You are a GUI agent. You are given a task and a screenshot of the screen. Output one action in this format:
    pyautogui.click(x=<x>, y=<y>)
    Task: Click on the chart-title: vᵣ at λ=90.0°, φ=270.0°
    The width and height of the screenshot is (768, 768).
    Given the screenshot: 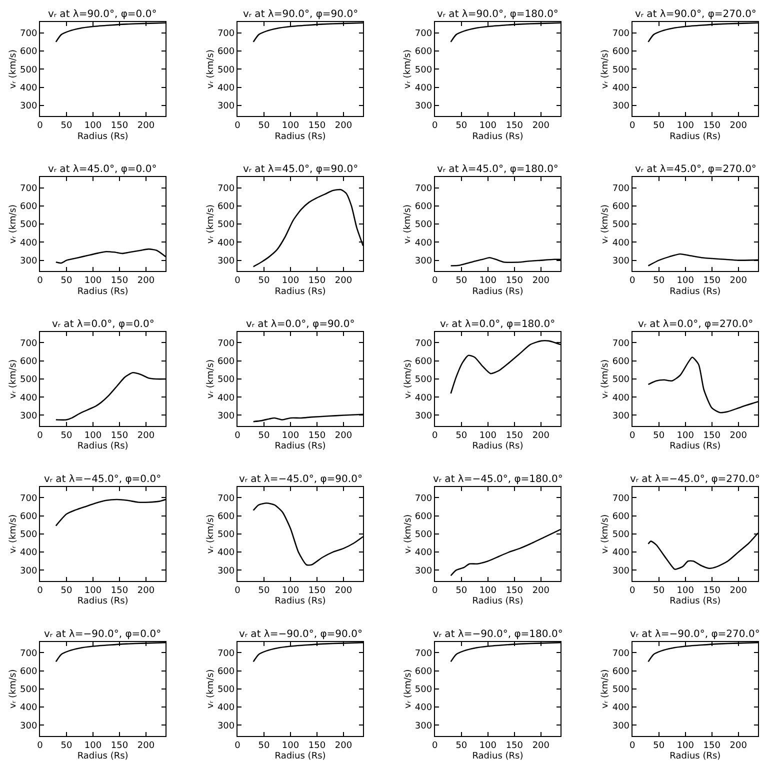 What is the action you would take?
    pyautogui.click(x=695, y=14)
    